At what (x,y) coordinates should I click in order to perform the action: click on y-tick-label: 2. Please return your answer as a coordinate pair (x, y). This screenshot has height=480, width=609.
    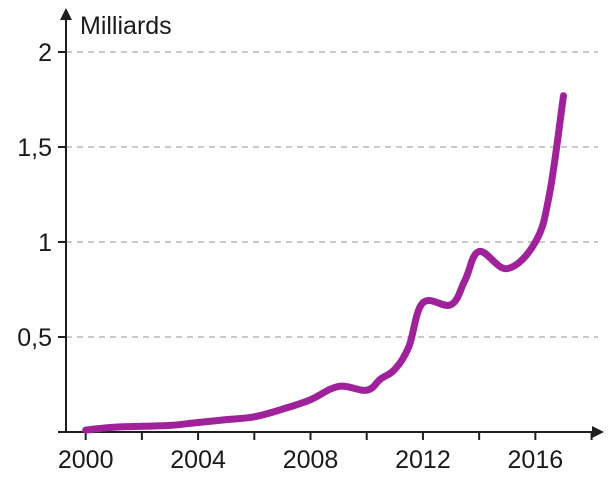
    Looking at the image, I should click on (45, 53).